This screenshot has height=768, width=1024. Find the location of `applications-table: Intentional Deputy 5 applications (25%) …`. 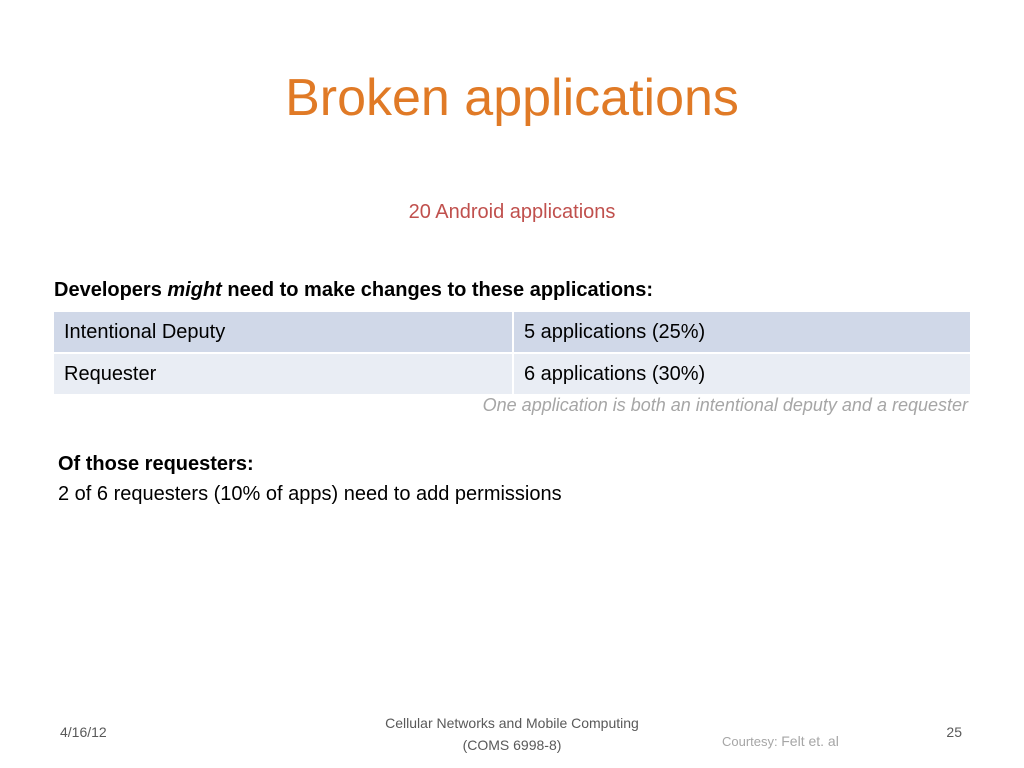

applications-table: Intentional Deputy 5 applications (25%) … is located at coordinates (512, 353).